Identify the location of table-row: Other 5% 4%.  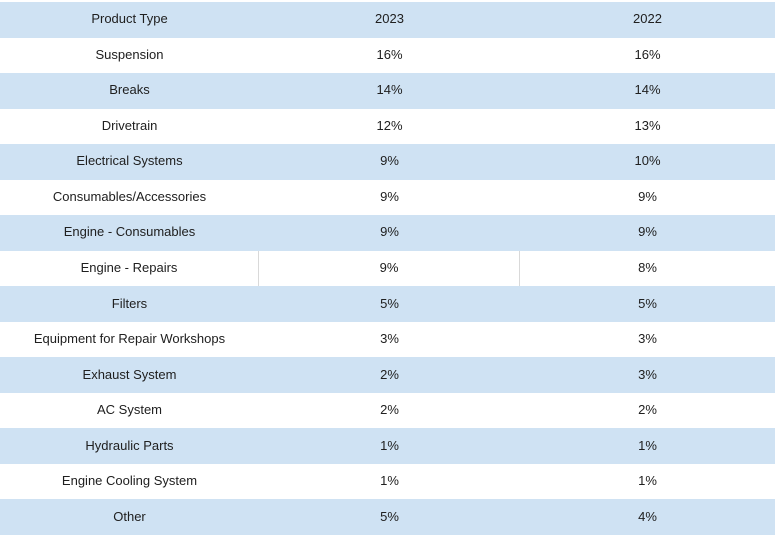
(387, 517).